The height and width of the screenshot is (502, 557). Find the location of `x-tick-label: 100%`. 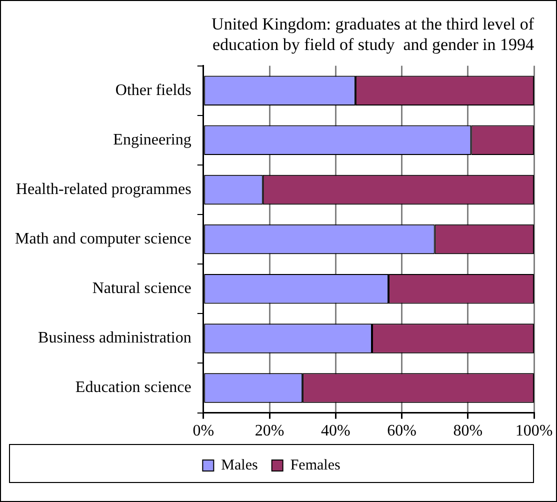

x-tick-label: 100% is located at coordinates (534, 431).